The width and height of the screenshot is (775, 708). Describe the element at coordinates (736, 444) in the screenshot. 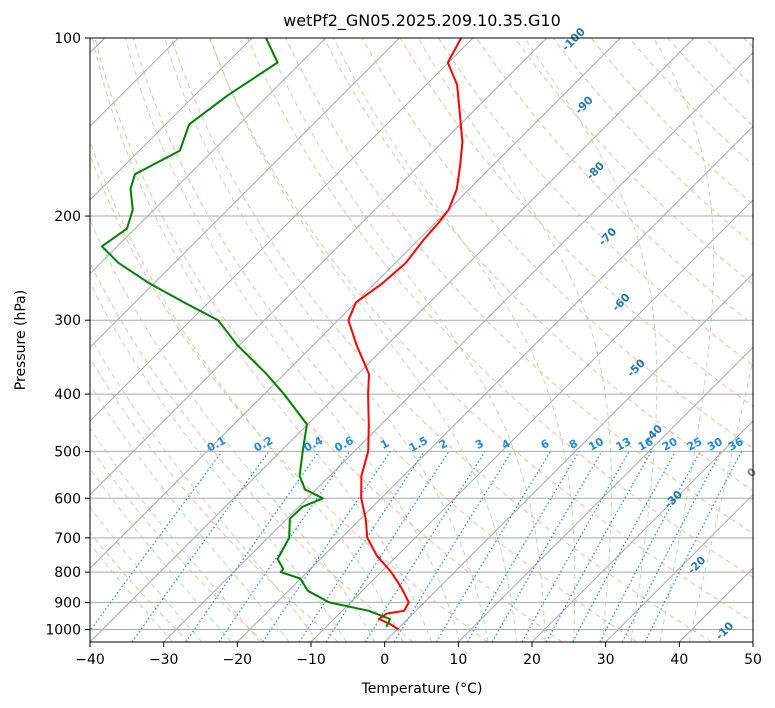

I see `mixing-ratio-label: 36` at that location.